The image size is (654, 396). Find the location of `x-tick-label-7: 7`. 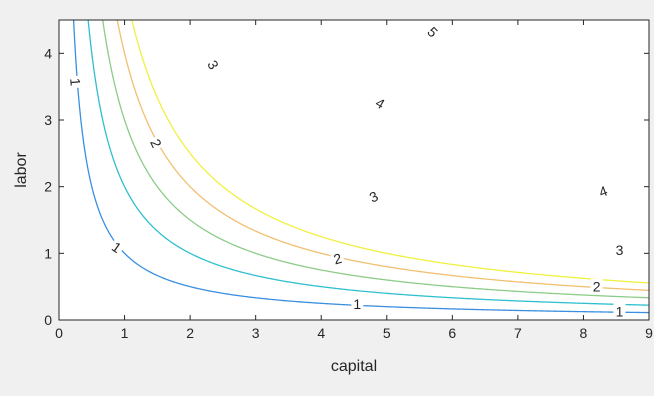

x-tick-label-7: 7 is located at coordinates (518, 333).